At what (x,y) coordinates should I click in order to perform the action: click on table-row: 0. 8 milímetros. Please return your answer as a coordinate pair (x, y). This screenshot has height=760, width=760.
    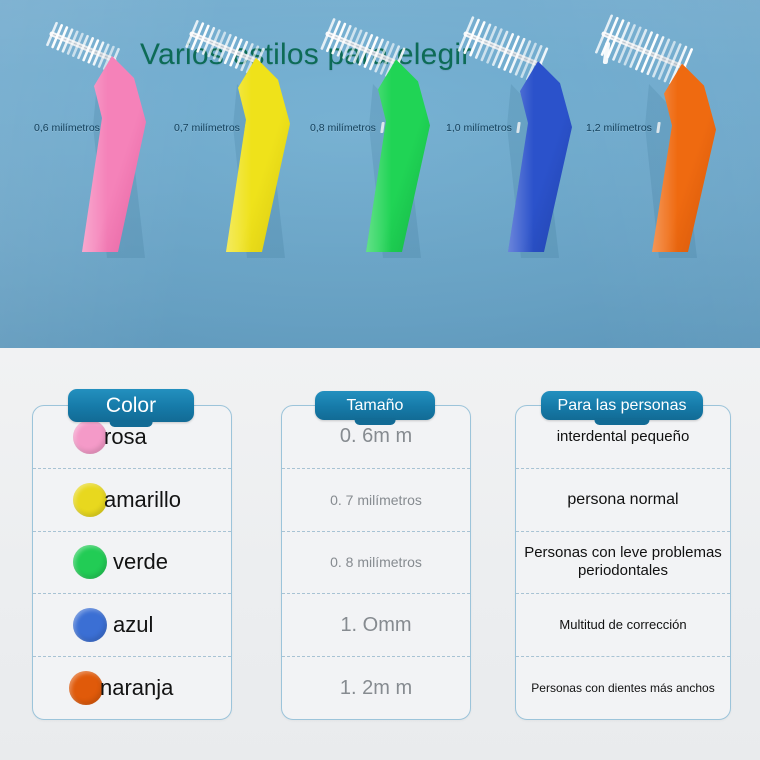
    Looking at the image, I should click on (376, 563).